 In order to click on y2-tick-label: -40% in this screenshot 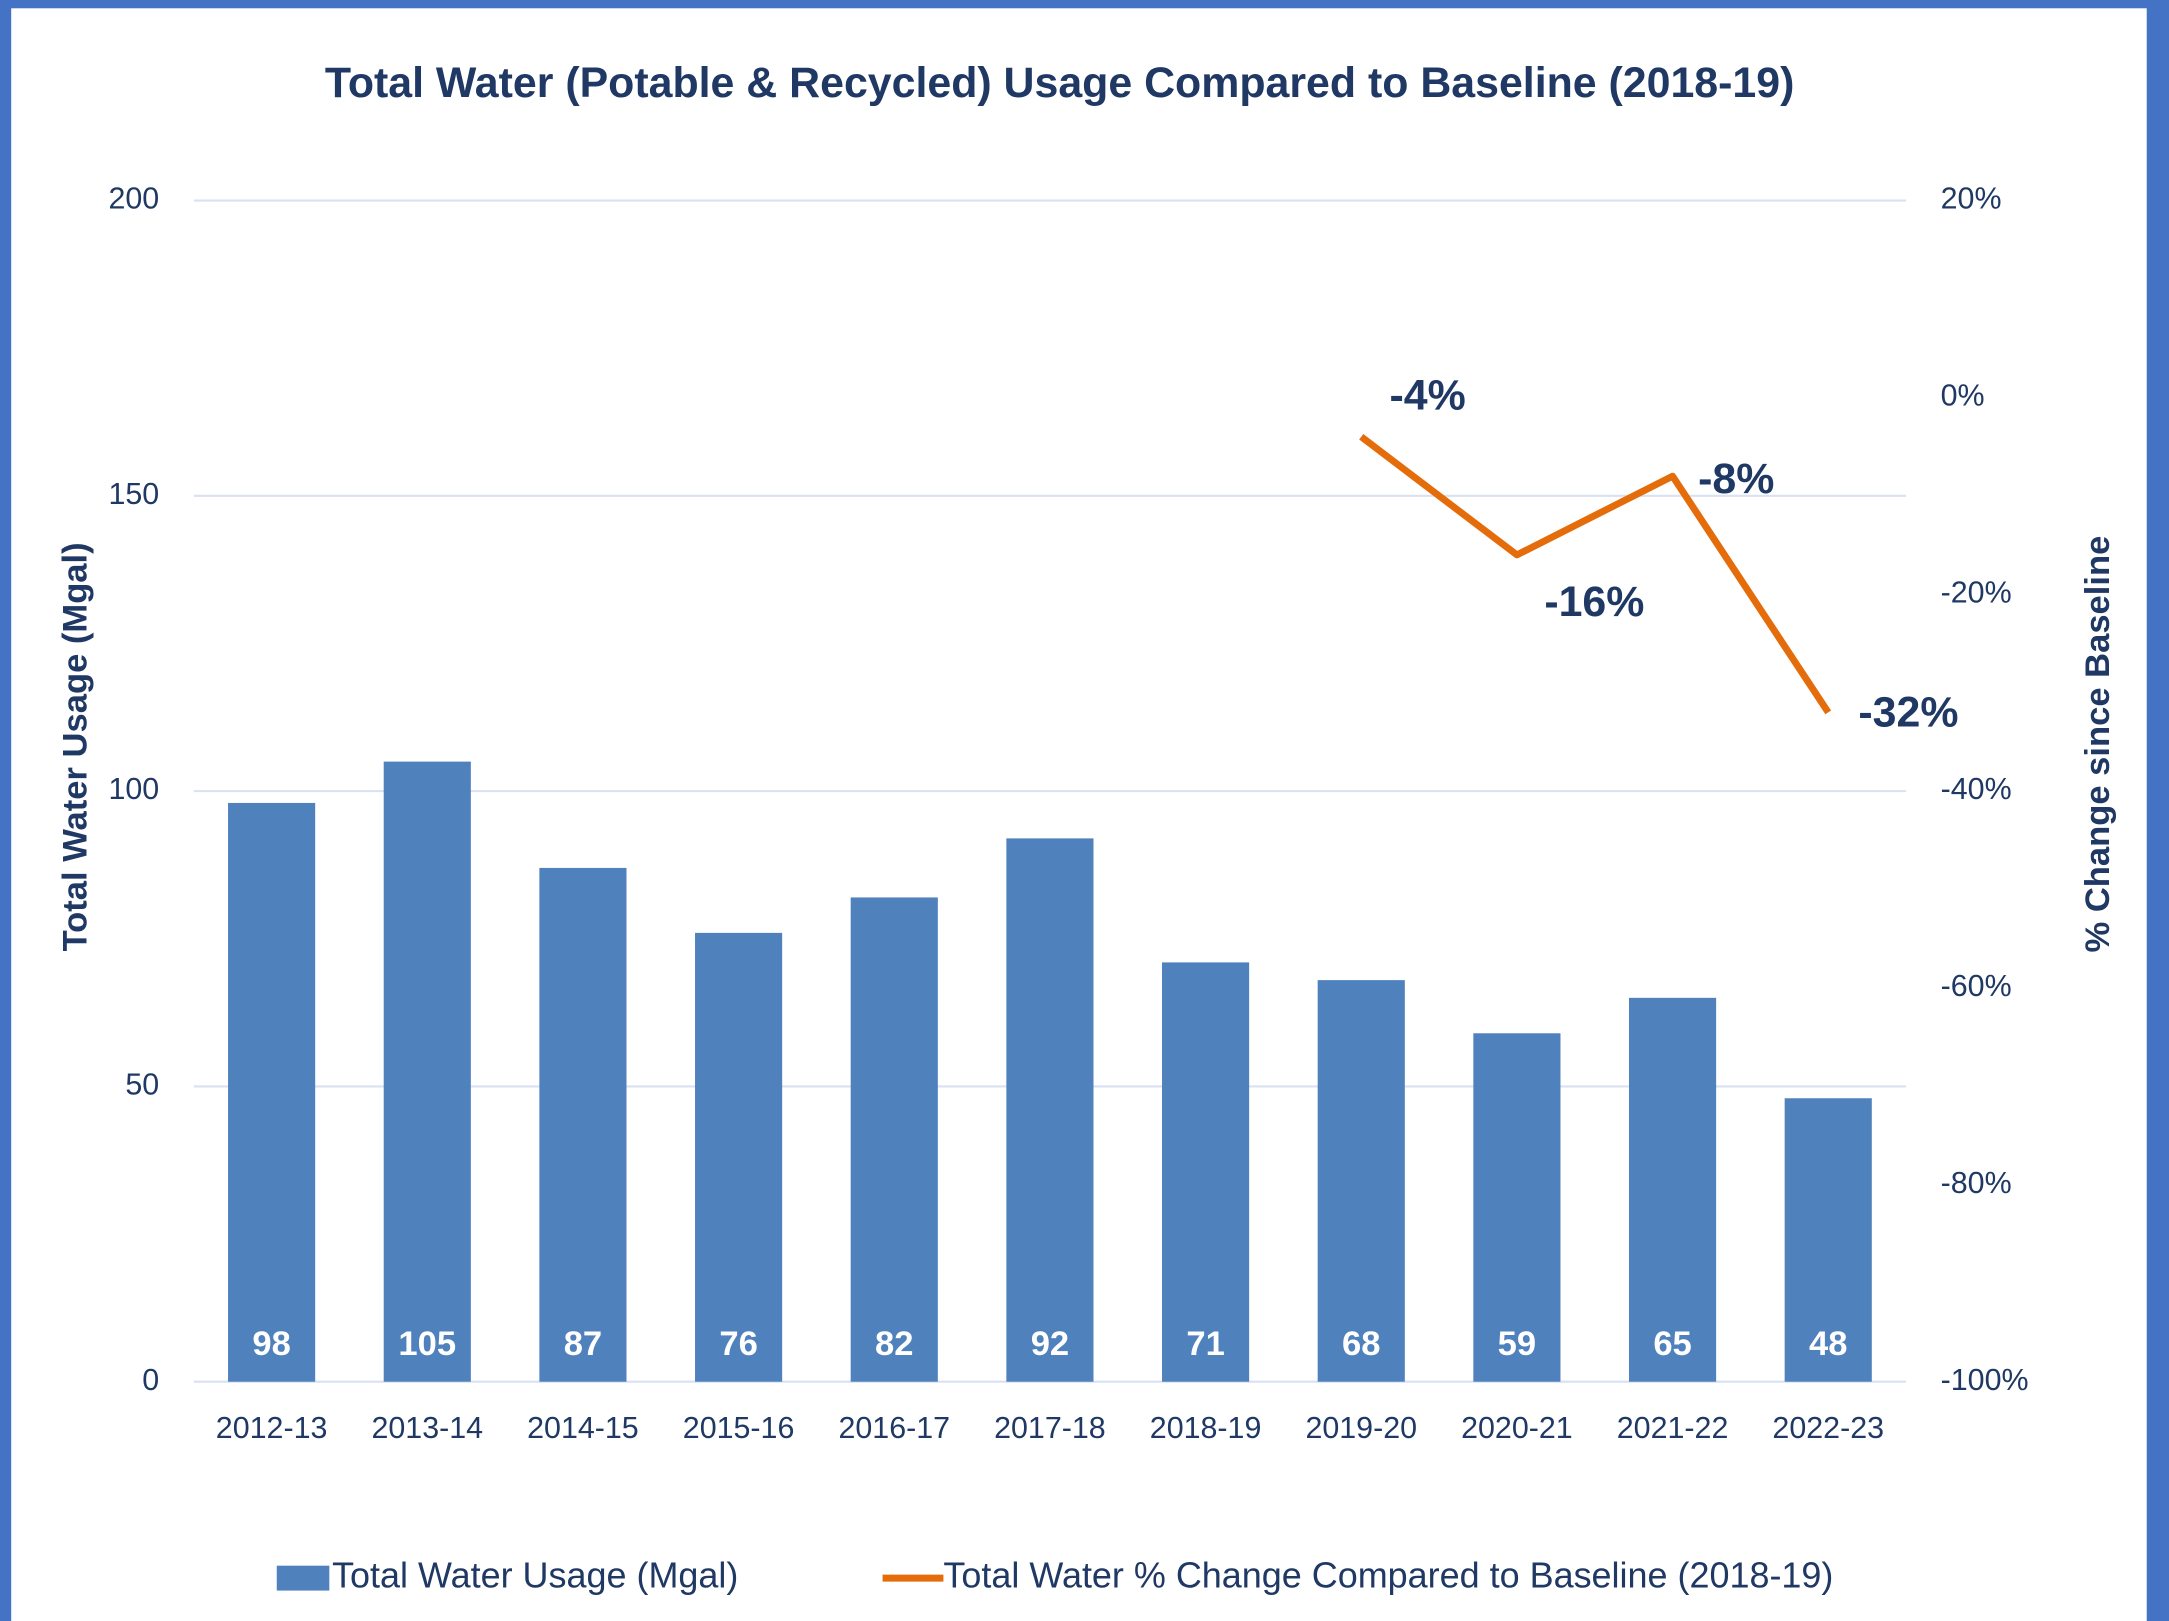, I will do `click(1976, 789)`.